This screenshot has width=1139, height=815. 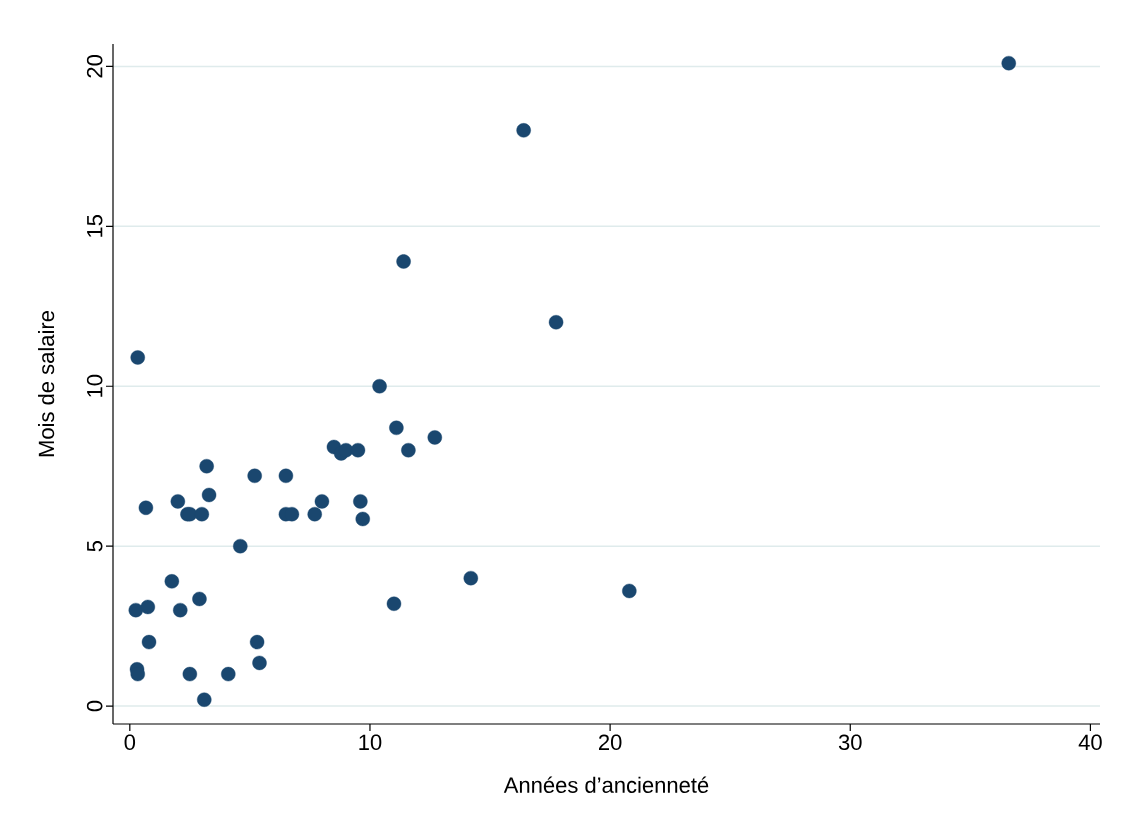 I want to click on x-tick-label: 40, so click(x=1090, y=742).